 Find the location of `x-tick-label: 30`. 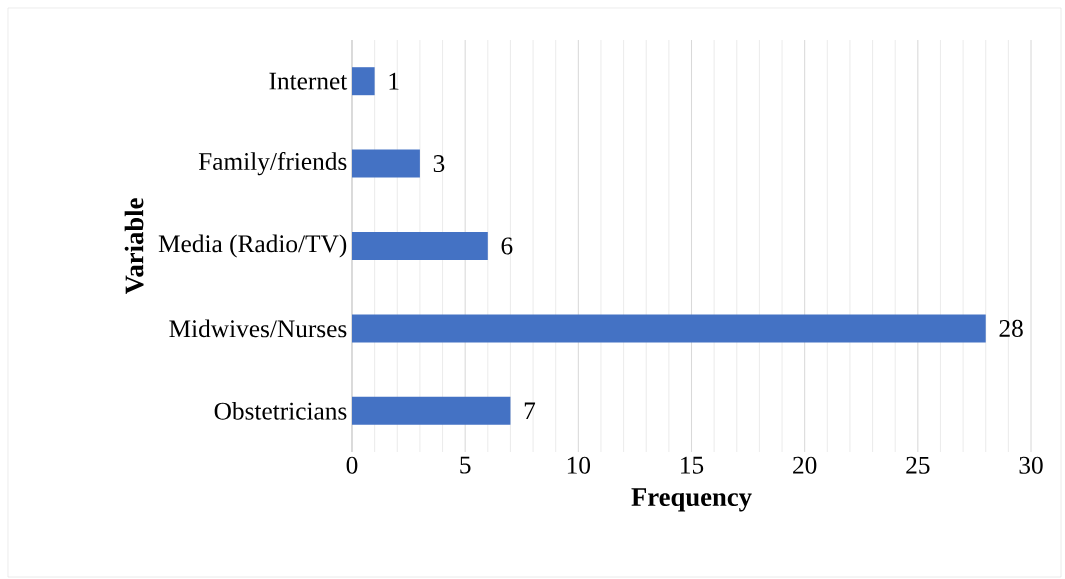

x-tick-label: 30 is located at coordinates (1031, 465).